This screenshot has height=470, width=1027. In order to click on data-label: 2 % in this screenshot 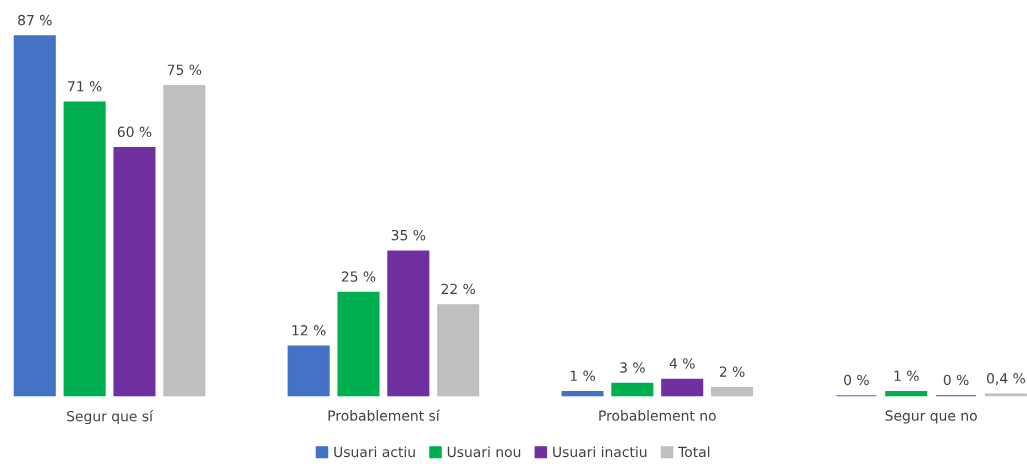, I will do `click(732, 371)`.